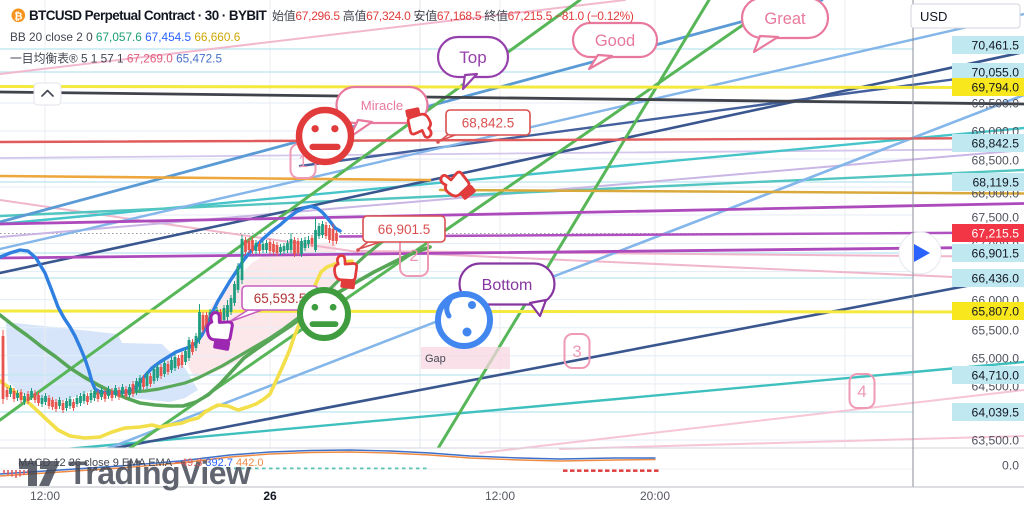  Describe the element at coordinates (270, 496) in the screenshot. I see `svg-text: 26` at that location.